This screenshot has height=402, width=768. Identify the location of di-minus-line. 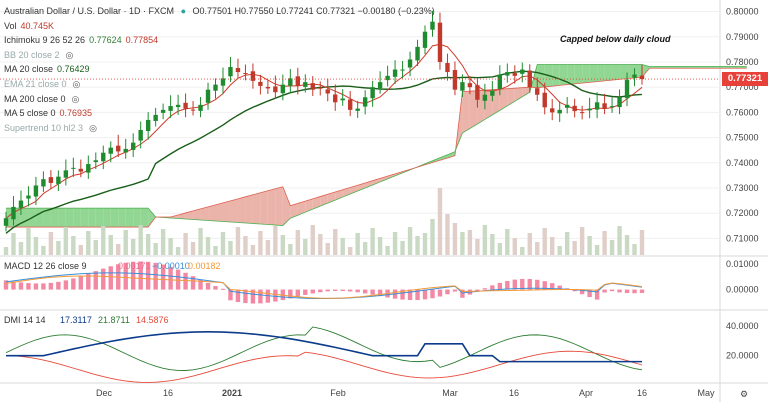
(324, 366).